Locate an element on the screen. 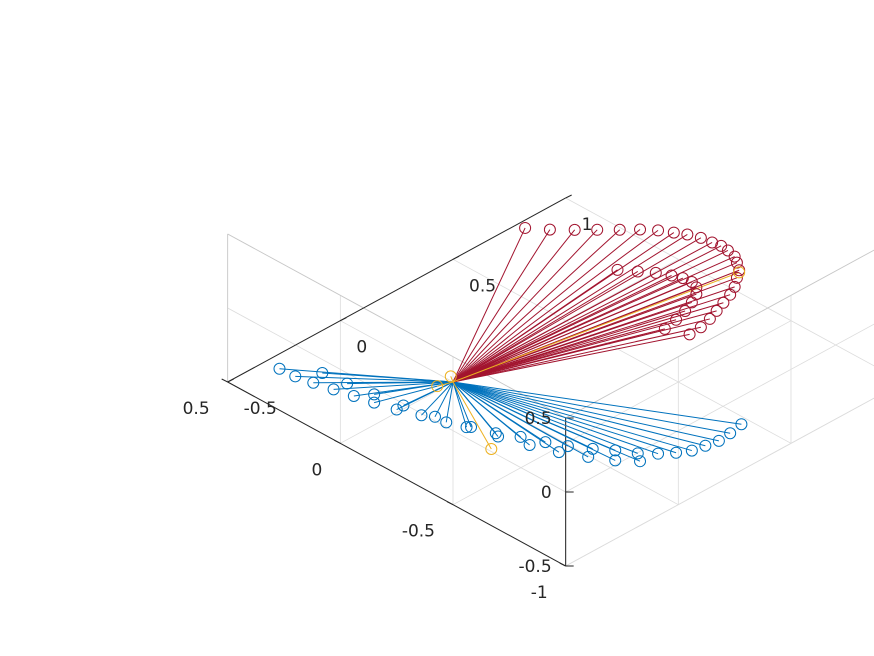 The height and width of the screenshot is (656, 874). z-tick-label: 0 is located at coordinates (546, 493).